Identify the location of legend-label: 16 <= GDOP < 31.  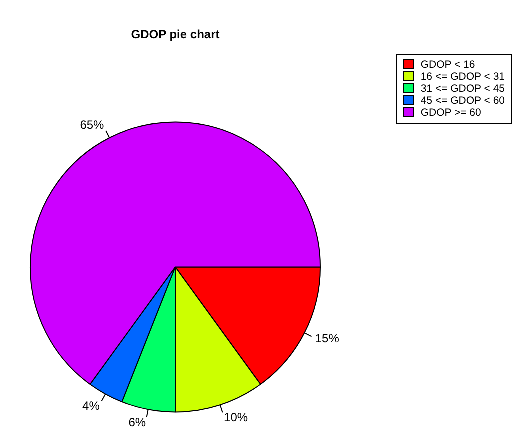
(462, 77).